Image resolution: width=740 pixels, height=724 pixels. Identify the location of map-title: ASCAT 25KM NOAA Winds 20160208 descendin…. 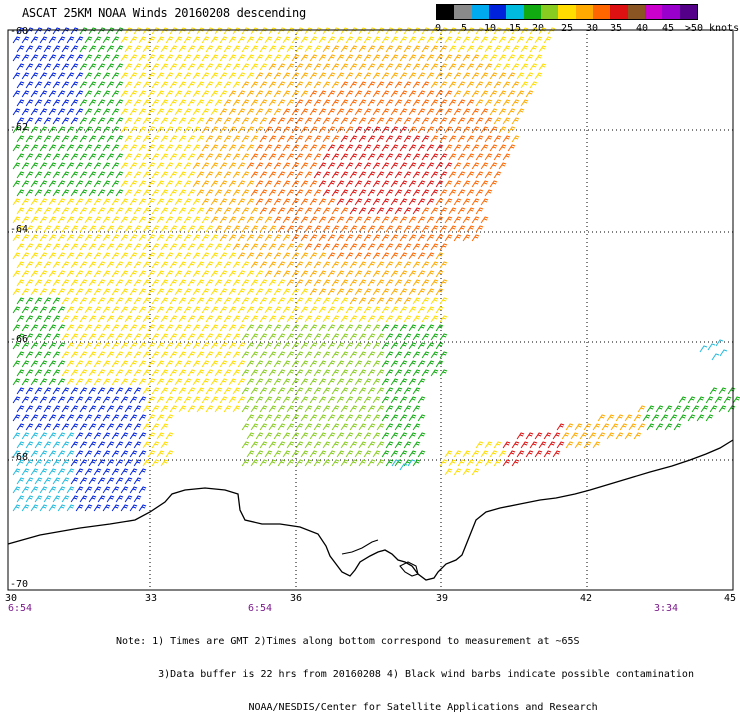
(164, 13).